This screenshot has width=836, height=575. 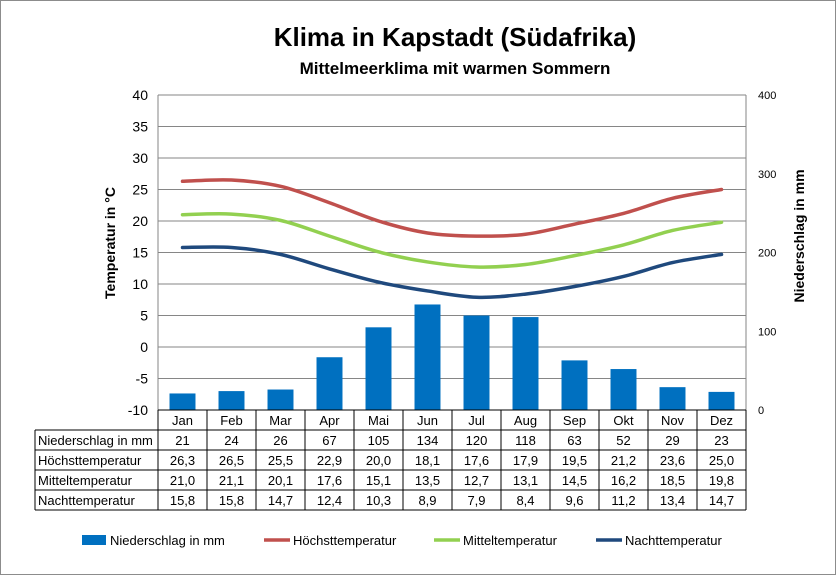 I want to click on x-tick-label: Mai, so click(x=378, y=420).